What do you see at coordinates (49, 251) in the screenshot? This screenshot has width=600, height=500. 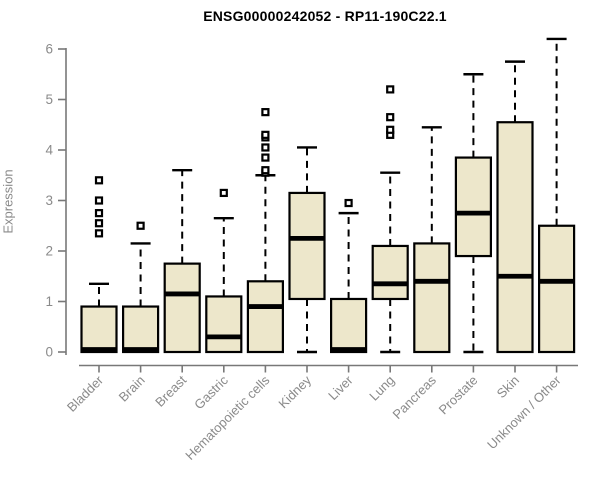 I see `y-tick-label: 2` at bounding box center [49, 251].